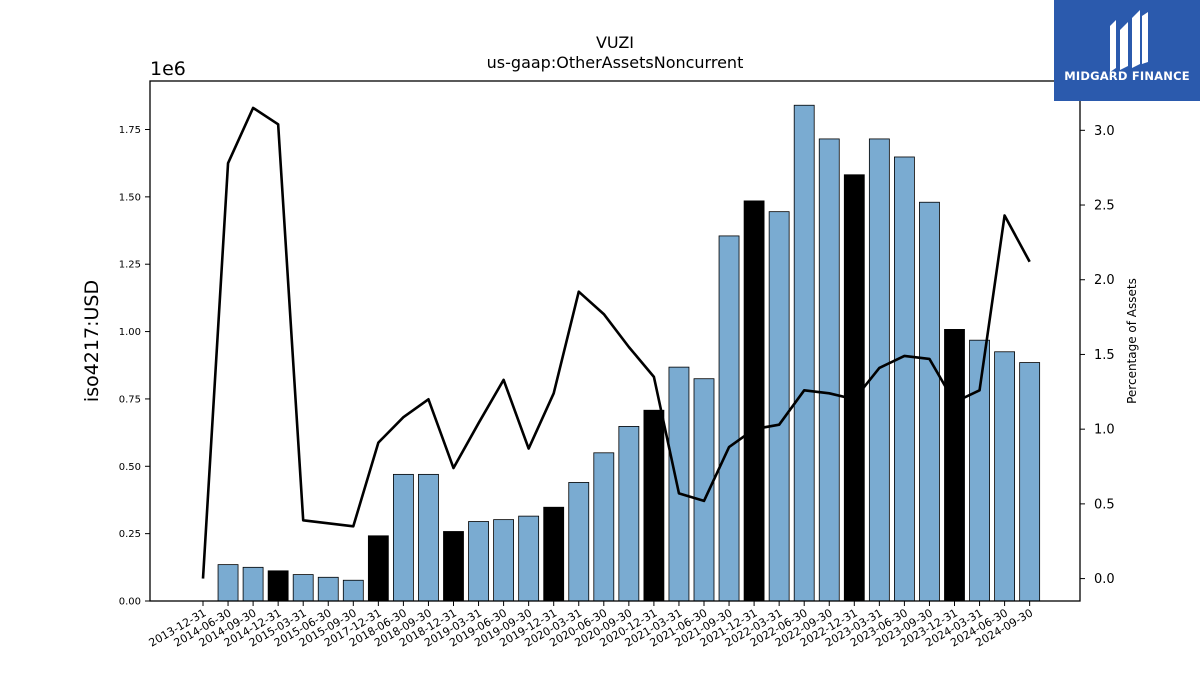  Describe the element at coordinates (1104, 131) in the screenshot. I see `y2-tick-label: 3.0` at that location.